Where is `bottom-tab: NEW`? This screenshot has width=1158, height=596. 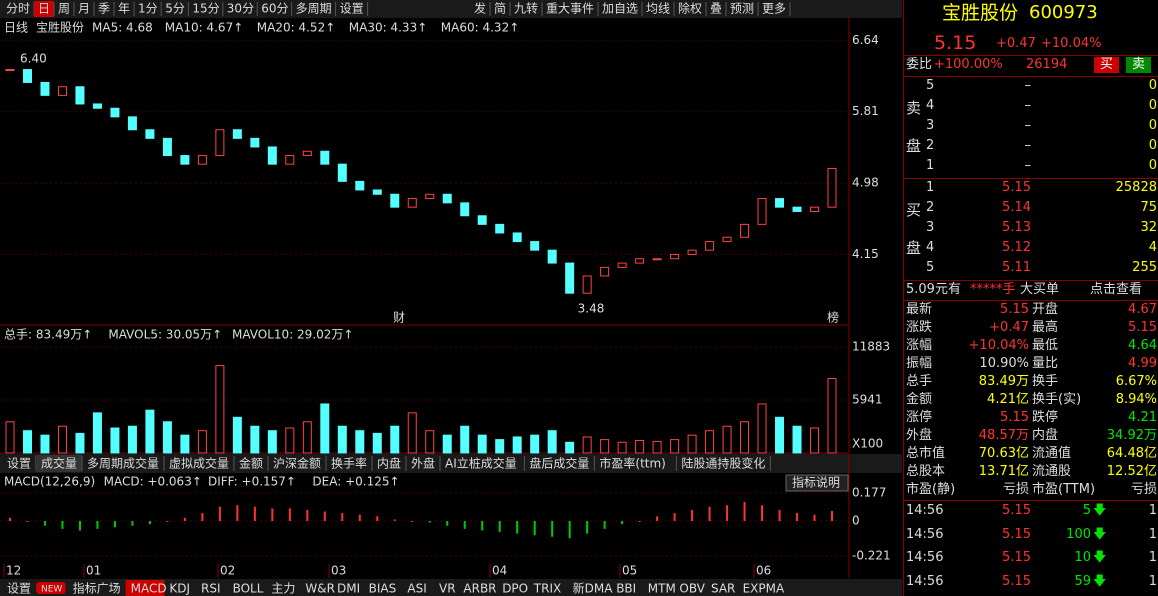 bottom-tab: NEW is located at coordinates (51, 590).